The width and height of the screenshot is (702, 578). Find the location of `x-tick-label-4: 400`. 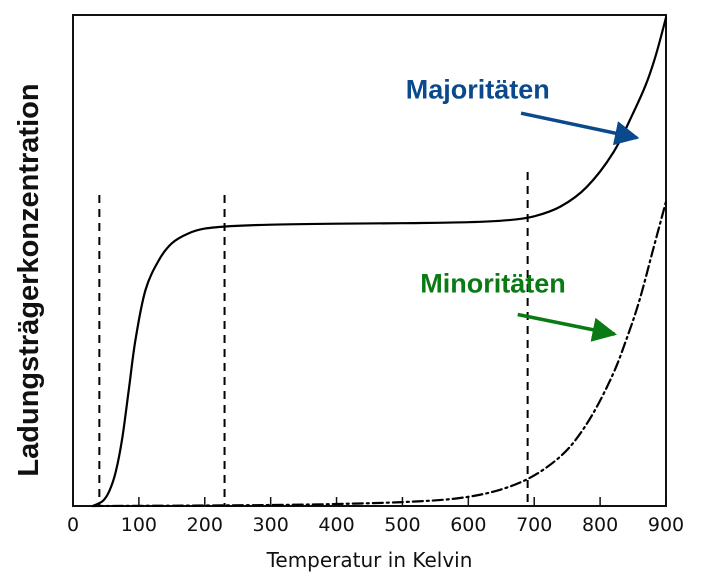

x-tick-label-4: 400 is located at coordinates (336, 525).